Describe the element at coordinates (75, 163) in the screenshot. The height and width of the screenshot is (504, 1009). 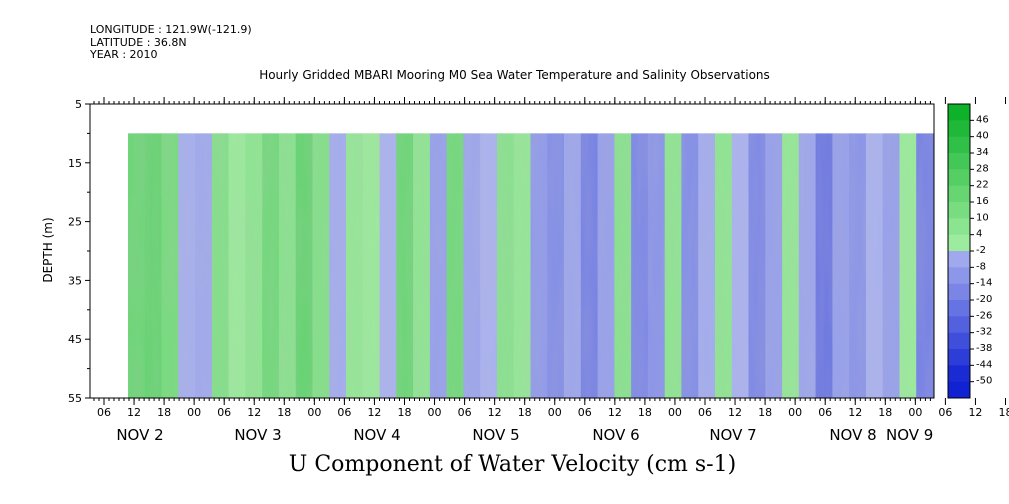
I see `y-tick-label: 15` at that location.